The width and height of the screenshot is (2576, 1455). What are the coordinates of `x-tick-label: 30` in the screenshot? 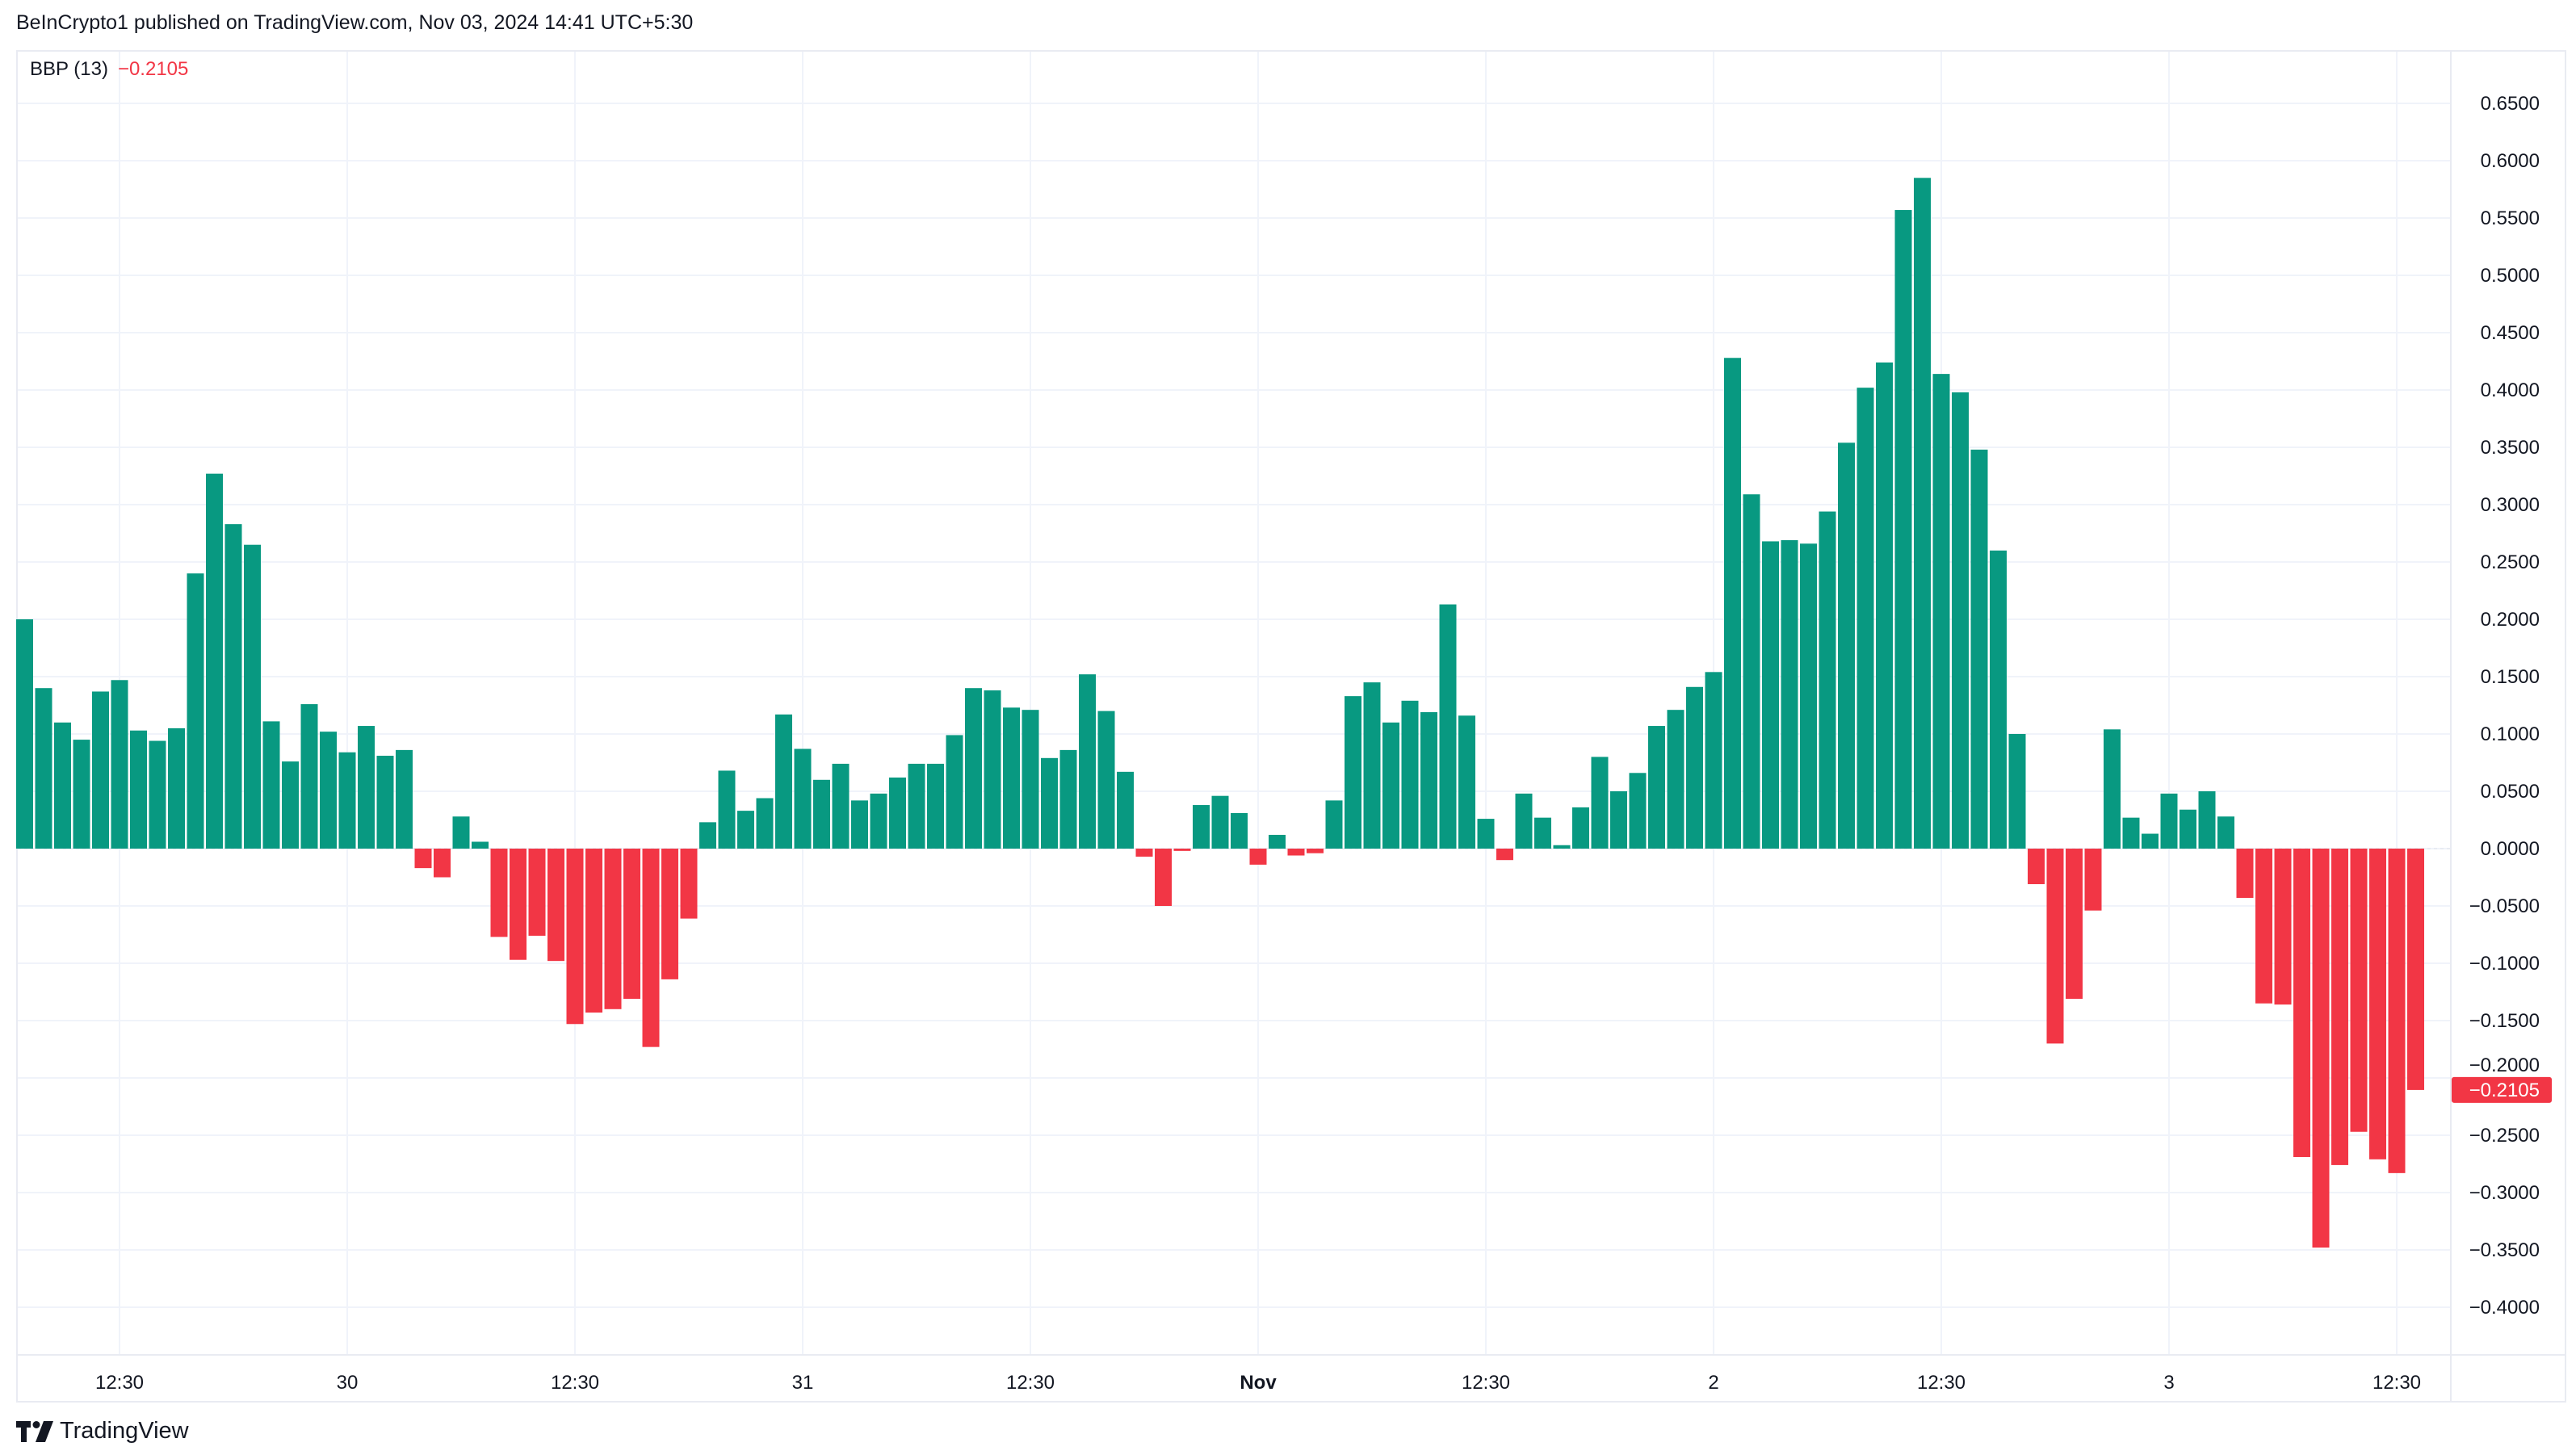 It's located at (348, 1383).